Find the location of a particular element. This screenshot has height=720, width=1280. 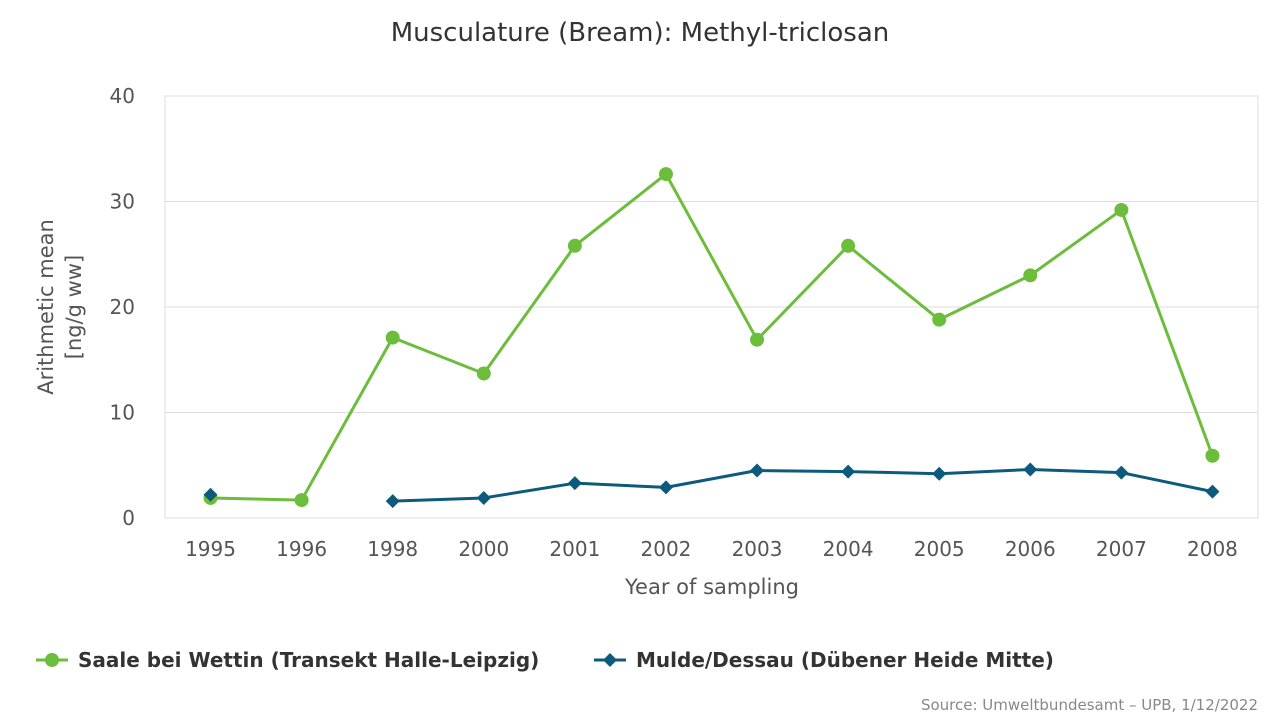

x-tick-label: 2001 is located at coordinates (574, 549).